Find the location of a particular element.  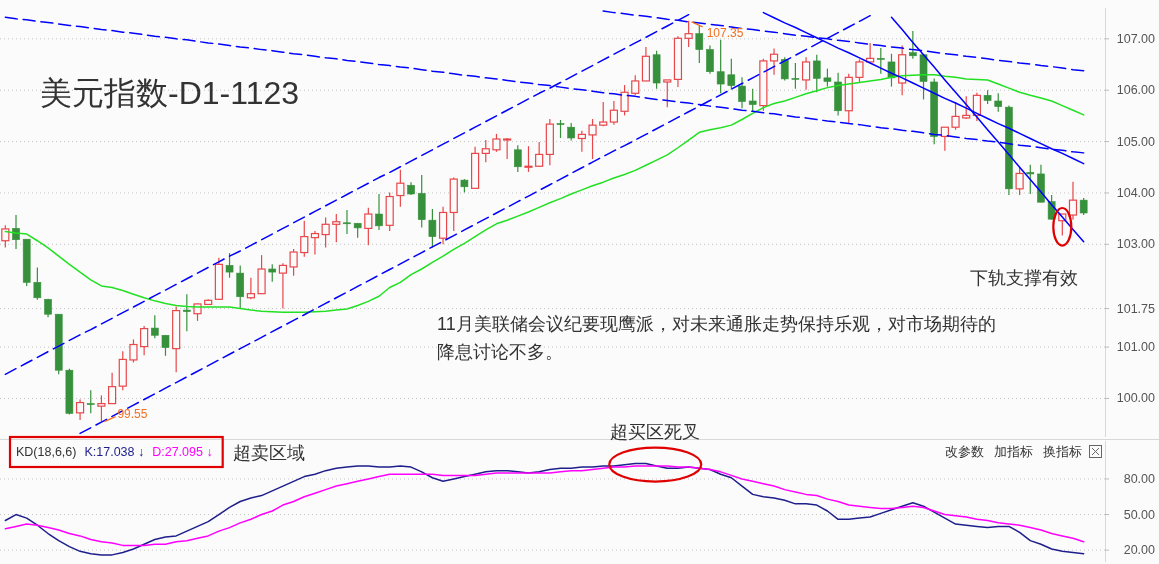

annotation: 99.55 is located at coordinates (132, 413).